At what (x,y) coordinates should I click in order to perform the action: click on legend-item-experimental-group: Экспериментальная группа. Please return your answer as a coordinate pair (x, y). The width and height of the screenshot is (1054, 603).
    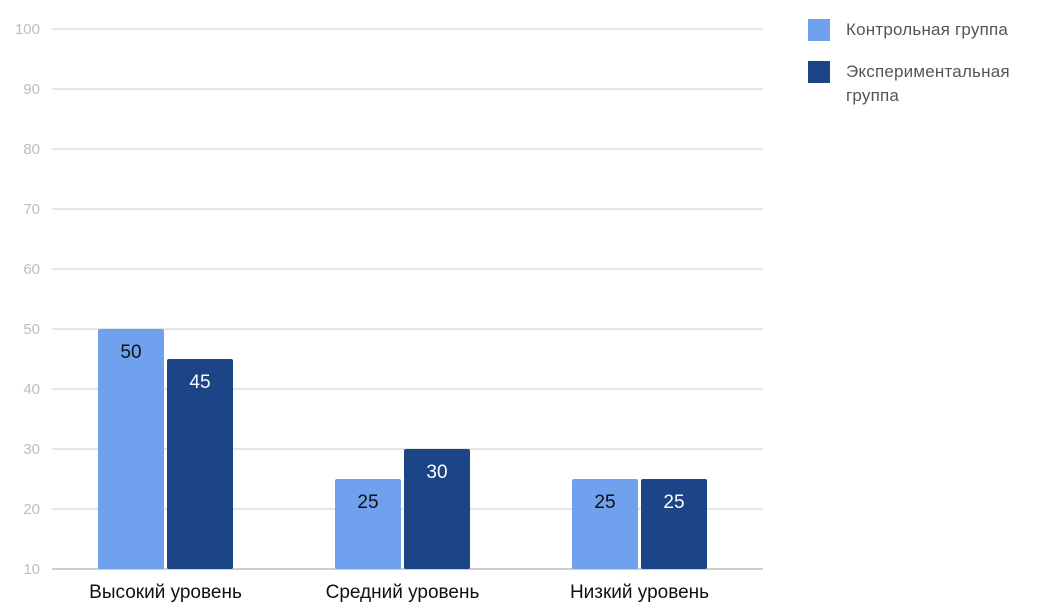
    Looking at the image, I should click on (931, 84).